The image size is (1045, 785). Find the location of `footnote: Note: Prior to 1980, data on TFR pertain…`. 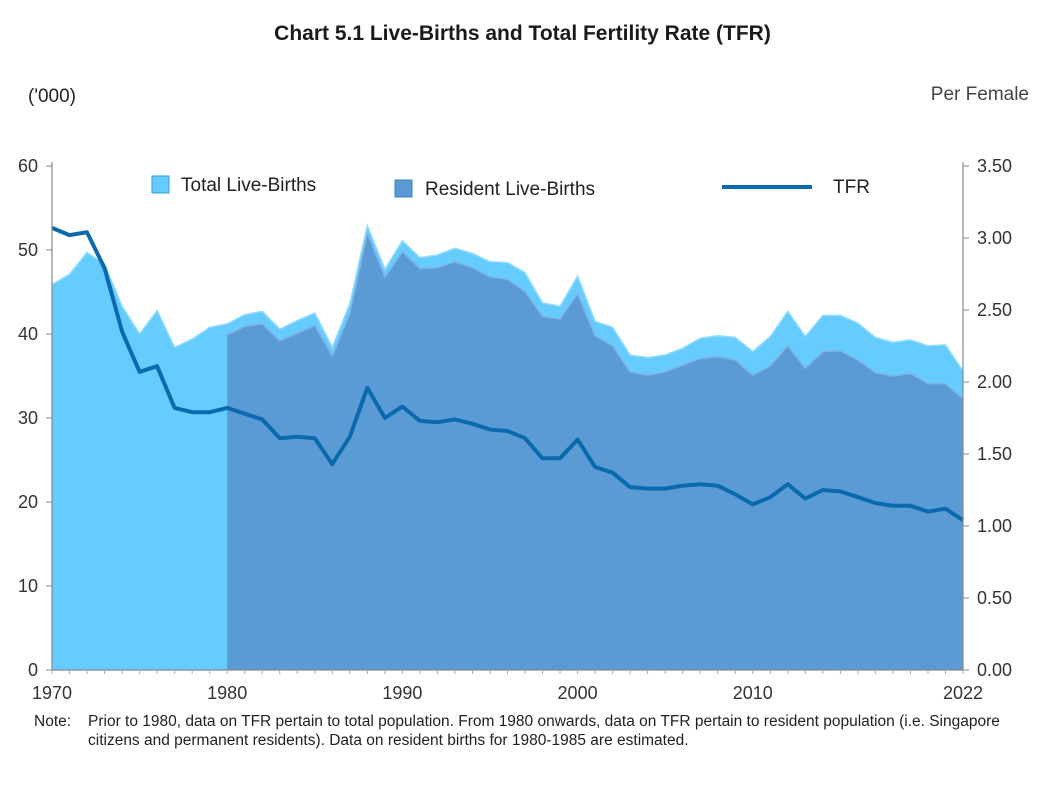

footnote: Note: Prior to 1980, data on TFR pertain… is located at coordinates (529, 731).